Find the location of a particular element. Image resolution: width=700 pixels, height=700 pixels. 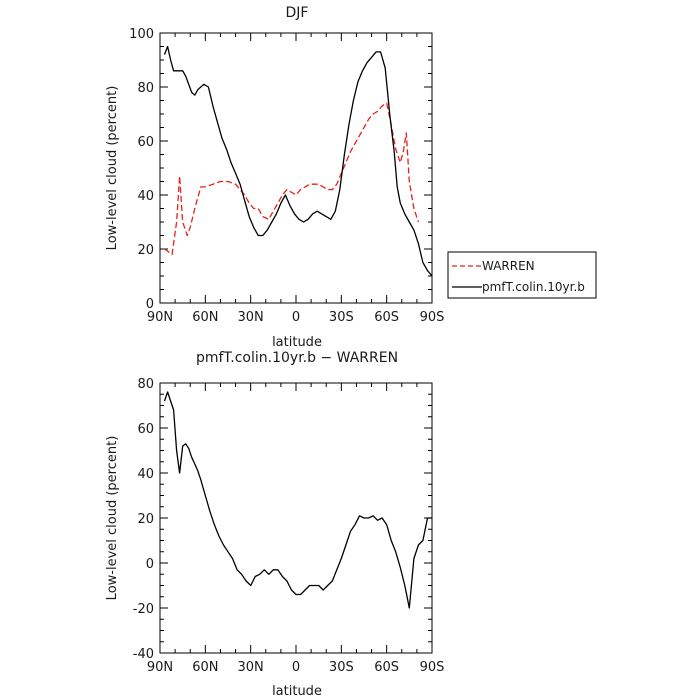

difference-y-tick-label: -40 is located at coordinates (143, 654).